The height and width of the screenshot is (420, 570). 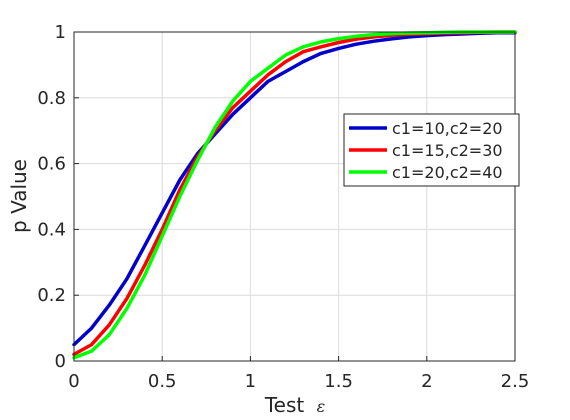 I want to click on legend-label-2: c1=15,c2=30, so click(x=447, y=150).